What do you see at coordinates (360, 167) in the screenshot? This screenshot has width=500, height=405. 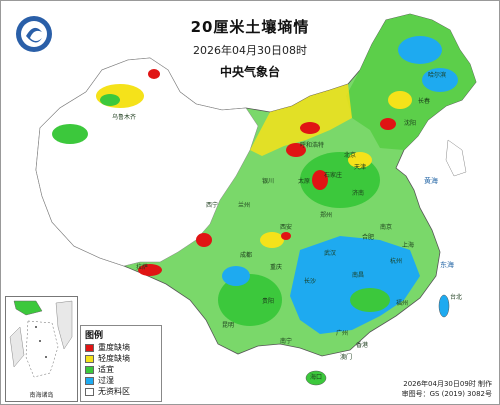 I see `city-label-tianjin: 天津` at bounding box center [360, 167].